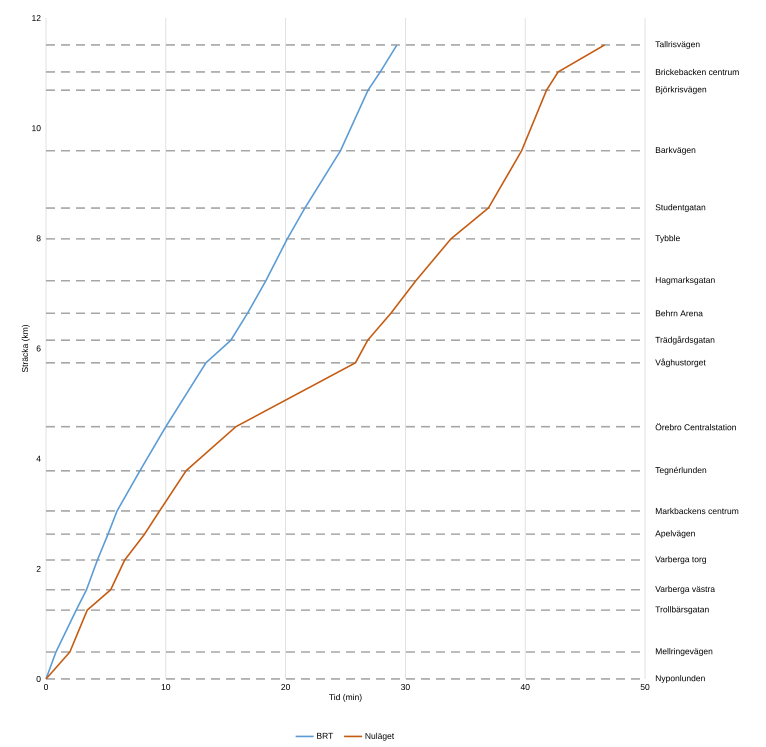 The width and height of the screenshot is (766, 747). What do you see at coordinates (697, 511) in the screenshot?
I see `ref-line-label: Markbackens centrum` at bounding box center [697, 511].